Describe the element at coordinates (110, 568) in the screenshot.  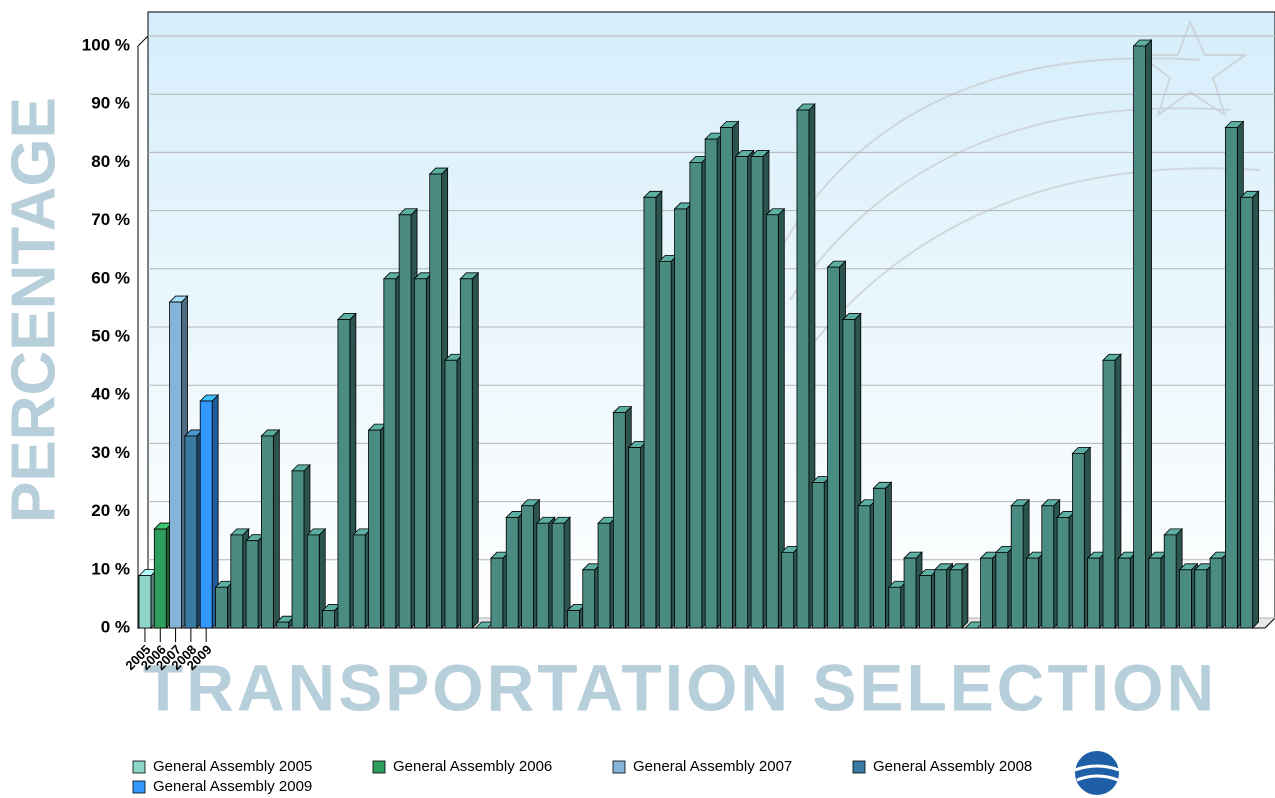
I see `y-tick-label: 10 %` at that location.